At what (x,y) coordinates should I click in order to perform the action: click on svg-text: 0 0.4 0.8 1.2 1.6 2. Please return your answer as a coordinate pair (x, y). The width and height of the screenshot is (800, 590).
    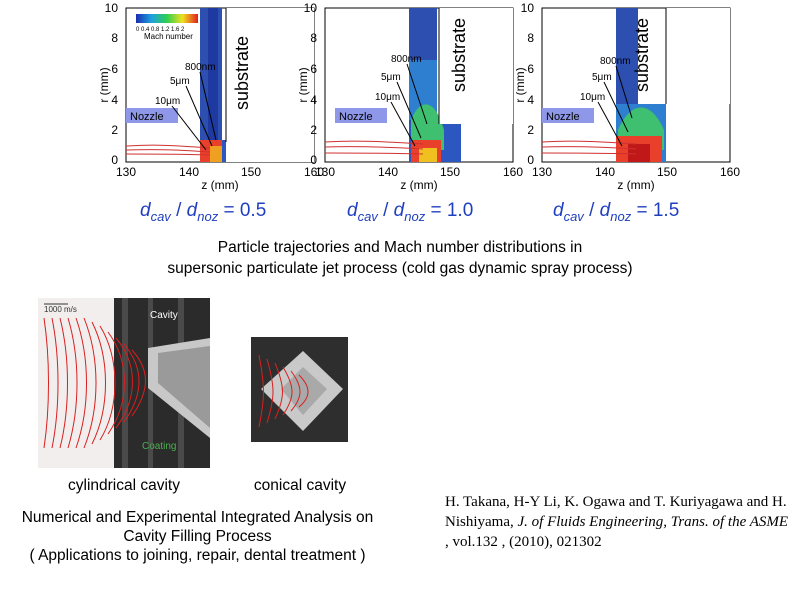
    Looking at the image, I should click on (160, 30).